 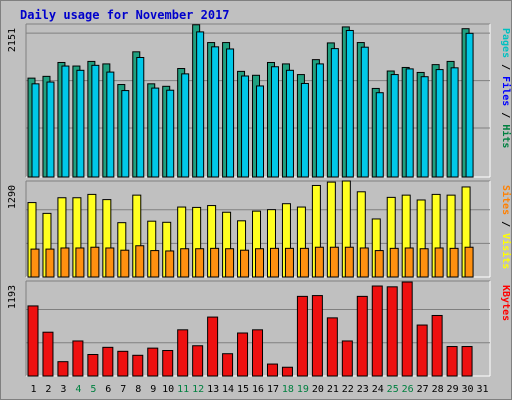 What do you see at coordinates (333, 389) in the screenshot?
I see `x-tick-label: 21` at bounding box center [333, 389].